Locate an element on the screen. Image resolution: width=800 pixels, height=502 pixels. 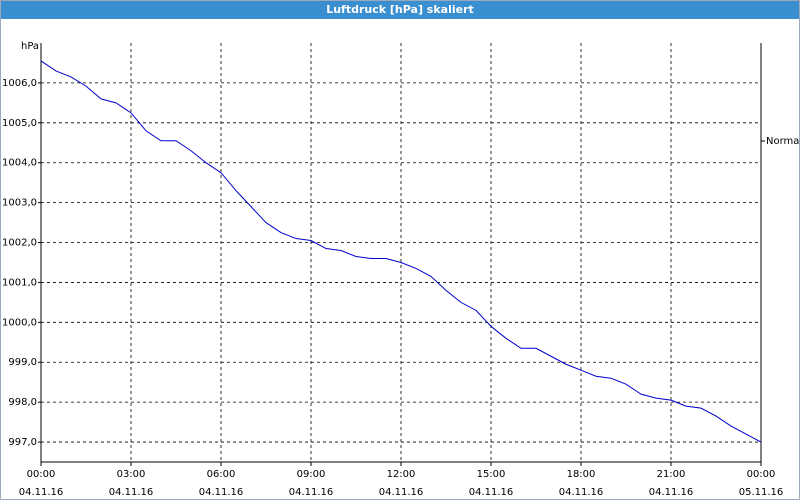
y-tick-label: 999,0 is located at coordinates (22, 362).